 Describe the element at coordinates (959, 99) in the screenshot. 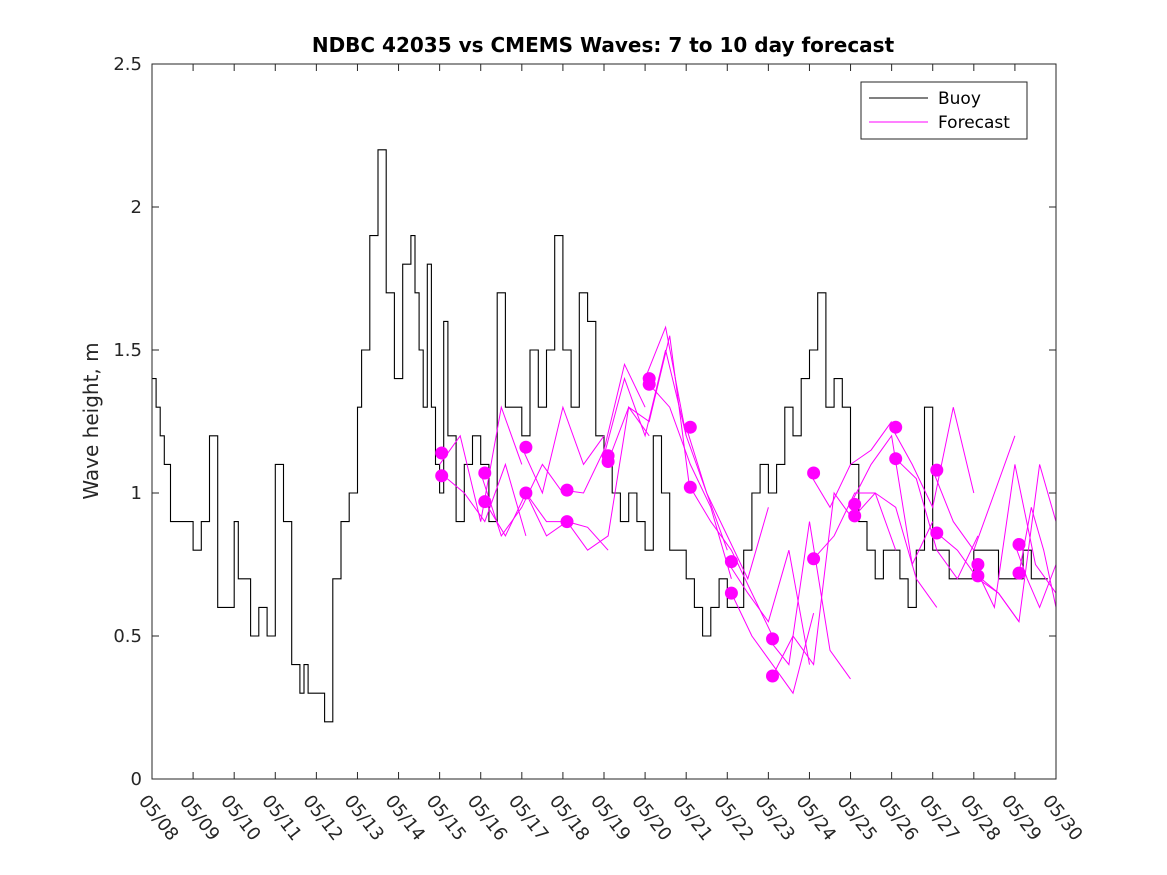

I see `legend-buoy-label: Buoy` at that location.